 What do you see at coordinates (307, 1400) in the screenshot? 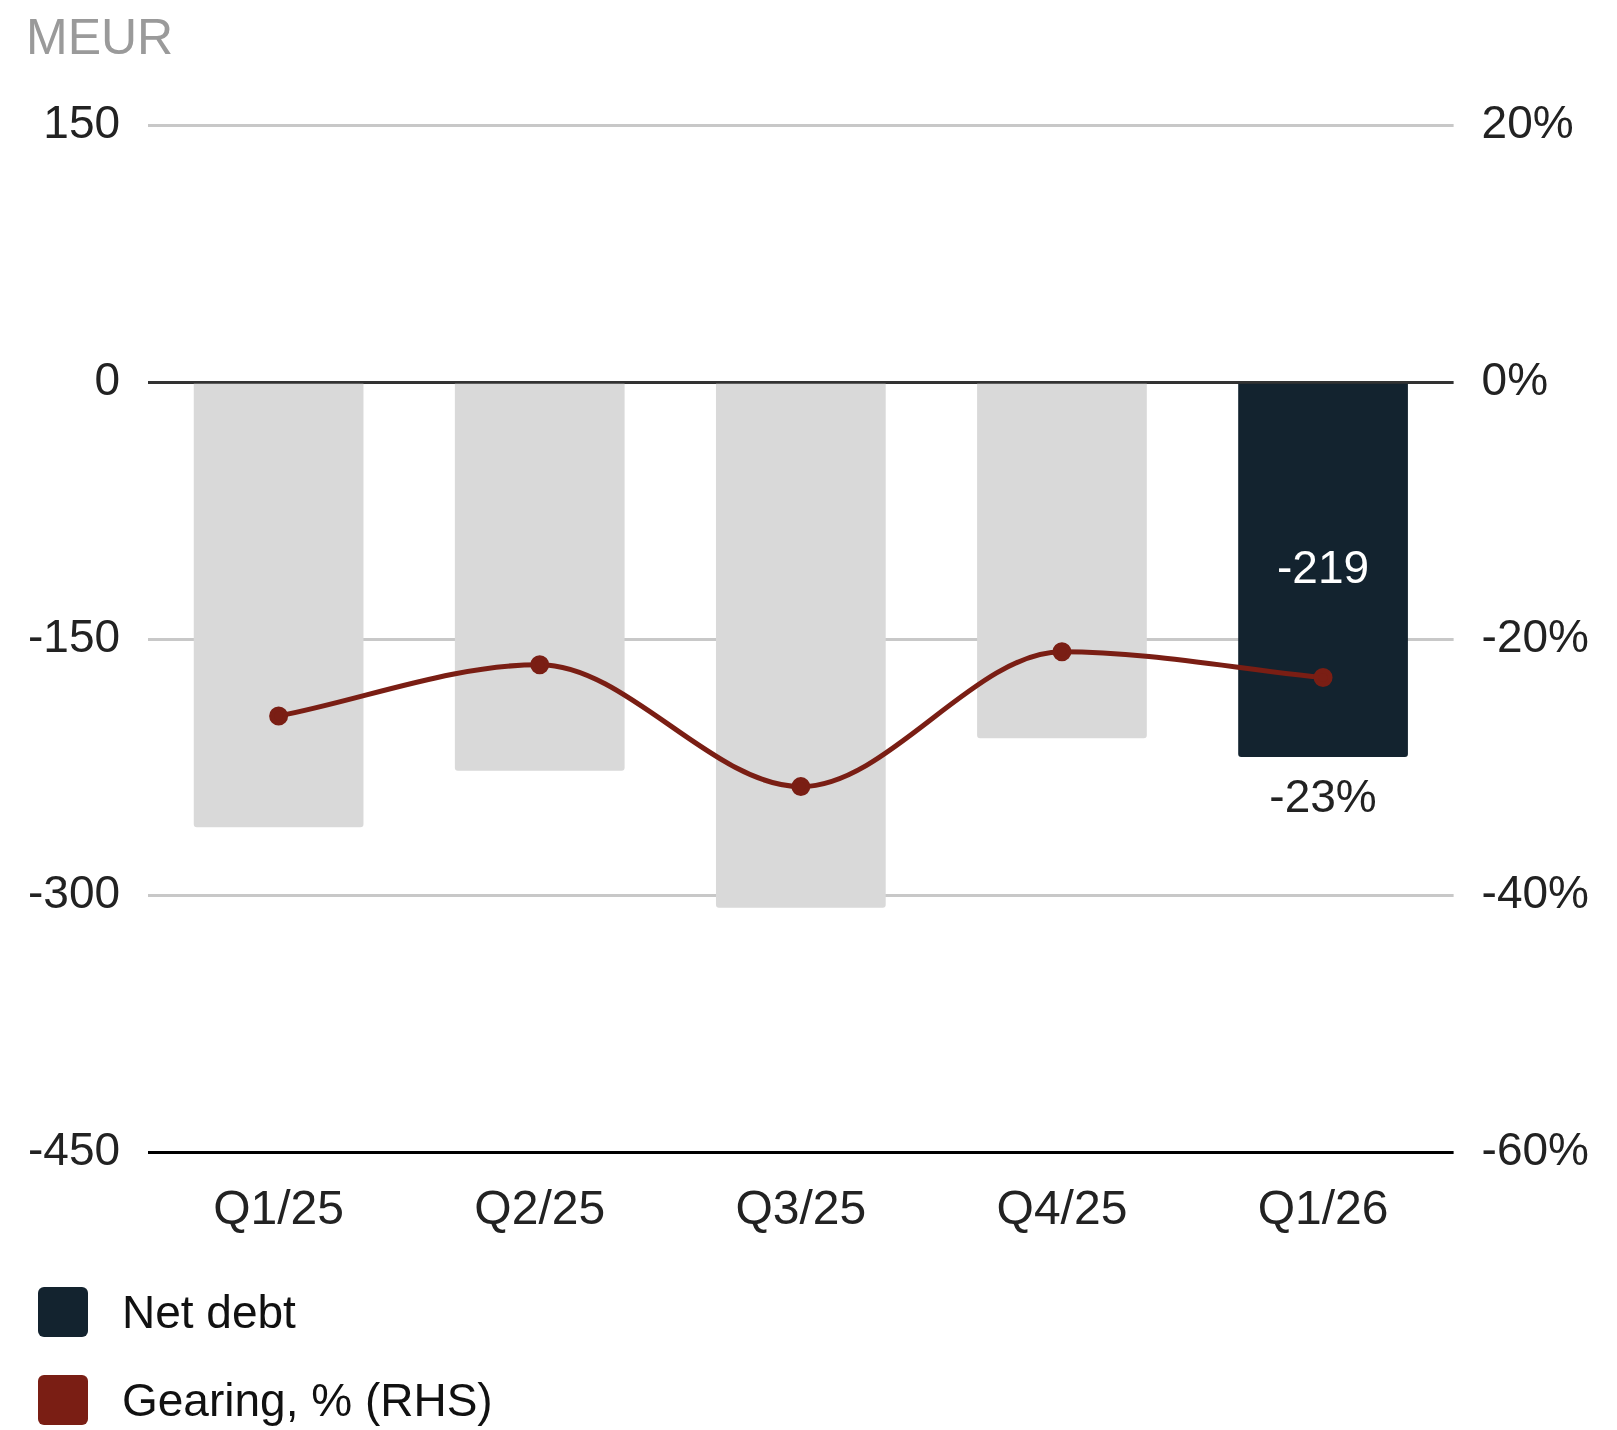
I see `legend-label: Gearing, % (RHS)` at bounding box center [307, 1400].